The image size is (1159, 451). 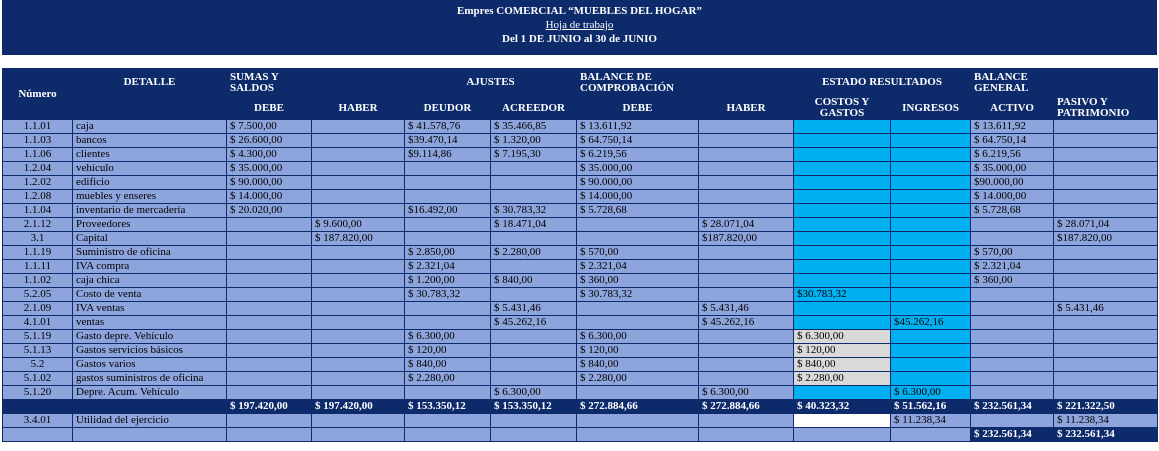 What do you see at coordinates (149, 224) in the screenshot?
I see `account-detail: Proveedores` at bounding box center [149, 224].